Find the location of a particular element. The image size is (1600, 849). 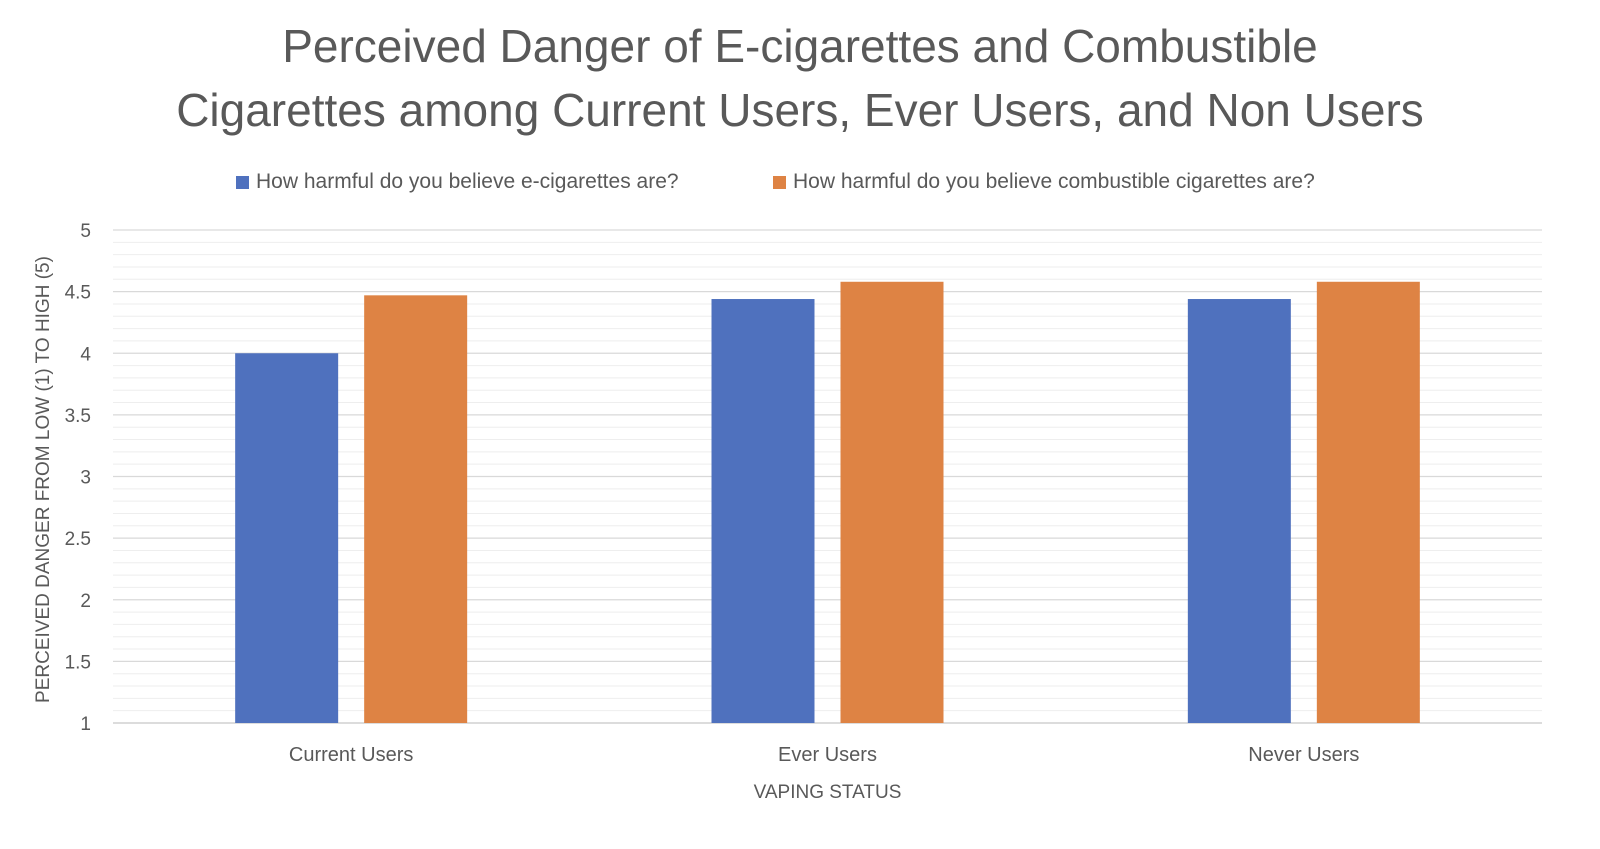

bar-e-cigarettes-never-users is located at coordinates (1239, 511).